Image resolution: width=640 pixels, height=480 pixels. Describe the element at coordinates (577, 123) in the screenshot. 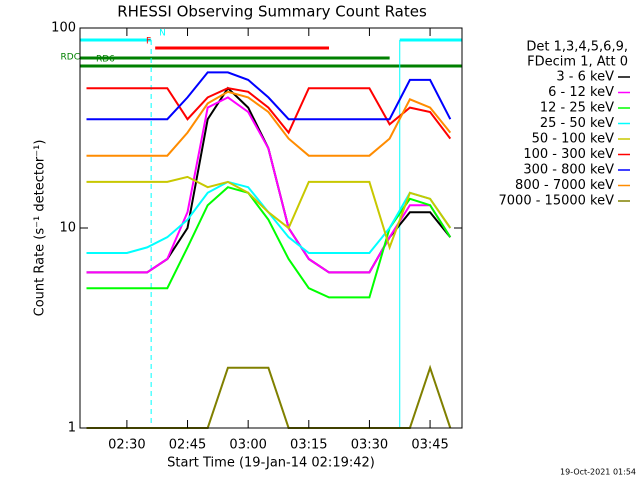

I see `legend-label: 25 - 50 keV` at that location.